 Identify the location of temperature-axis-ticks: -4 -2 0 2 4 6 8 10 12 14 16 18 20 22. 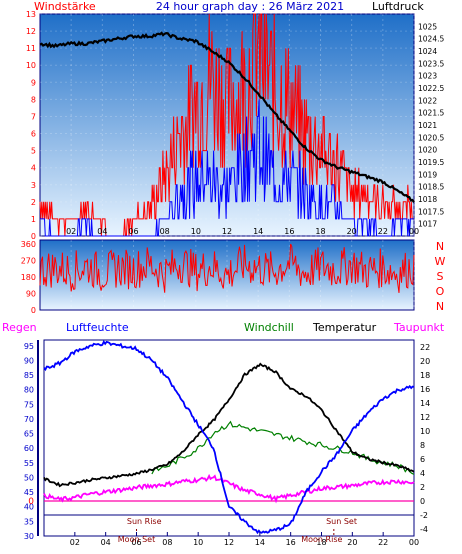
(425, 438).